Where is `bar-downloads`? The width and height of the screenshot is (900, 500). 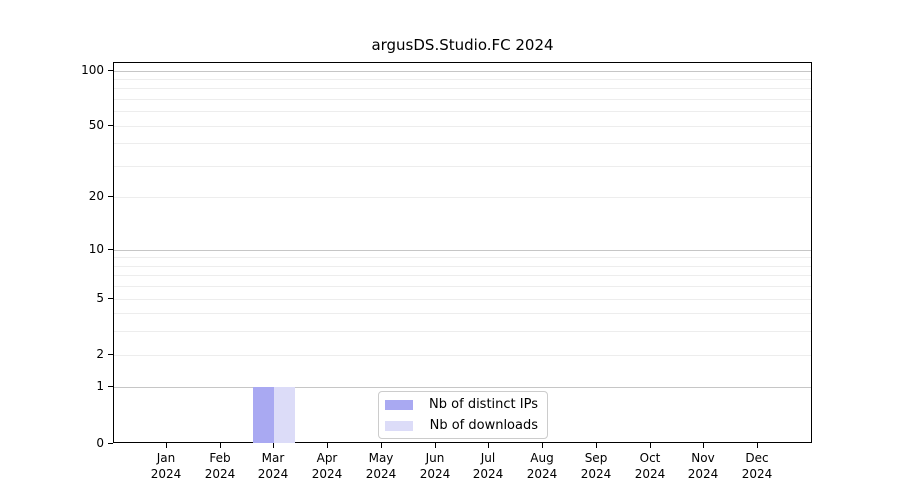
bar-downloads is located at coordinates (284, 415).